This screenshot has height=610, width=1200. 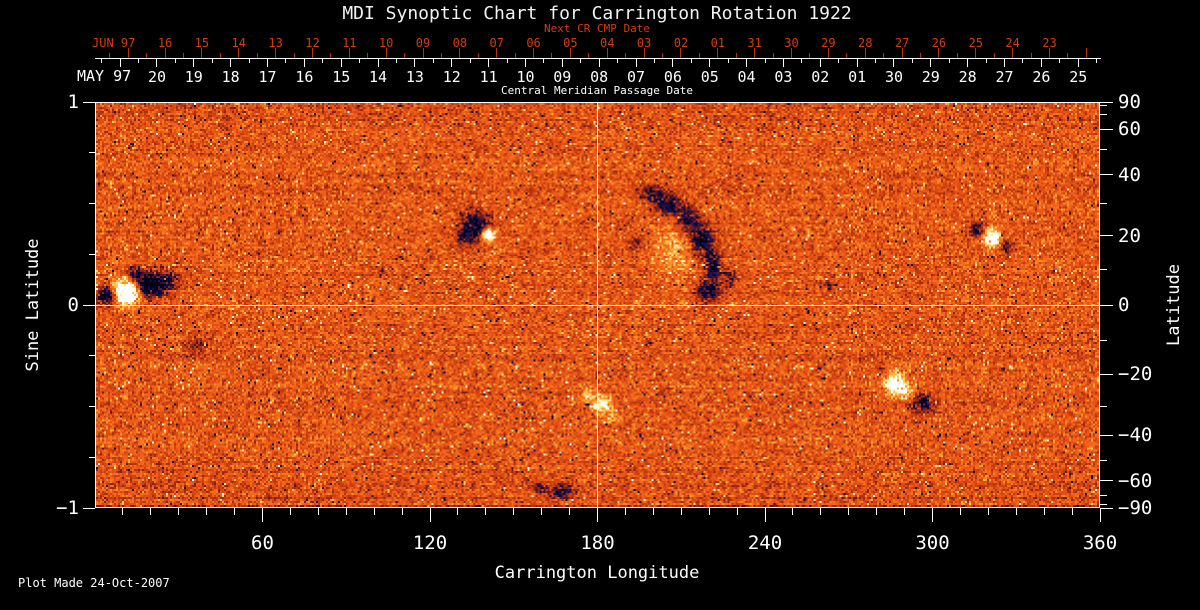 I want to click on next-cr-day-label: 31, so click(x=754, y=43).